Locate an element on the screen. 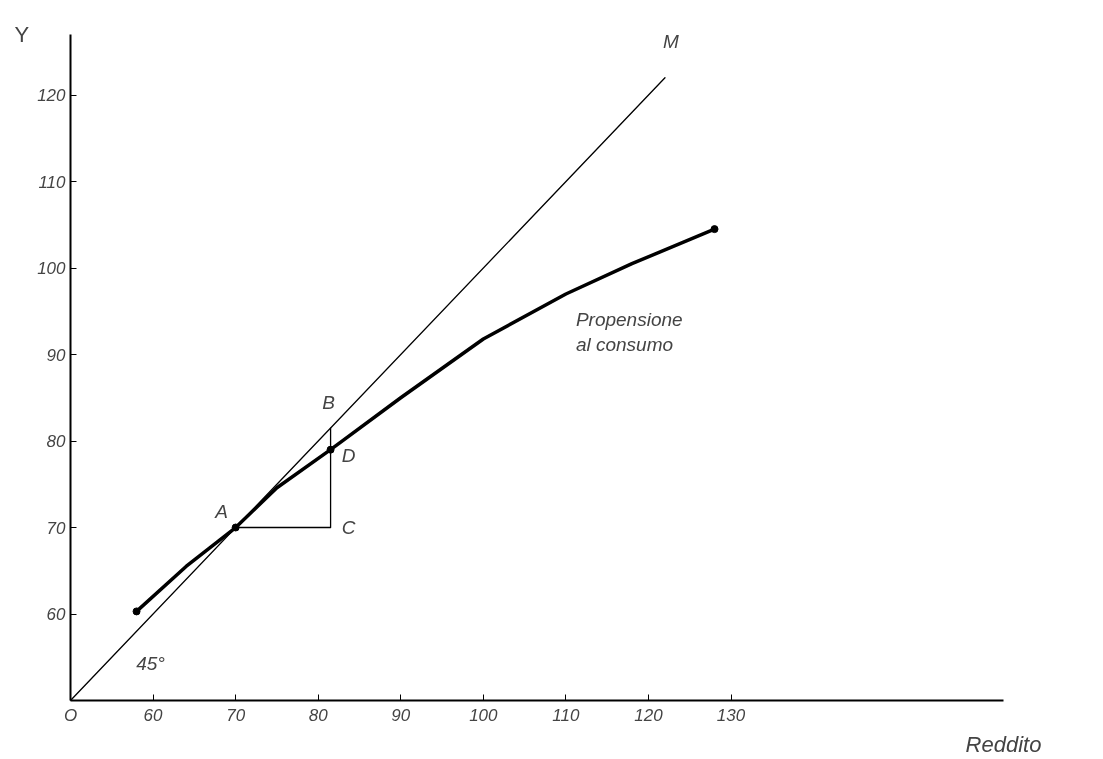 The image size is (1103, 759). y-tick-label: 80 is located at coordinates (56, 442).